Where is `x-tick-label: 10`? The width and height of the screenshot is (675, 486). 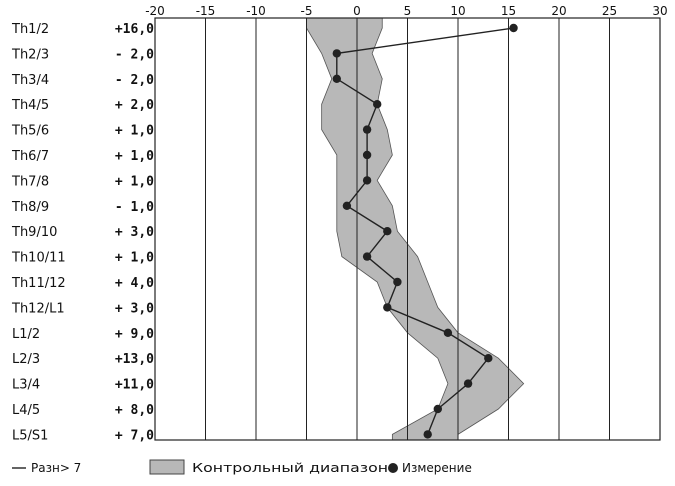 x-tick-label: 10 is located at coordinates (457, 11).